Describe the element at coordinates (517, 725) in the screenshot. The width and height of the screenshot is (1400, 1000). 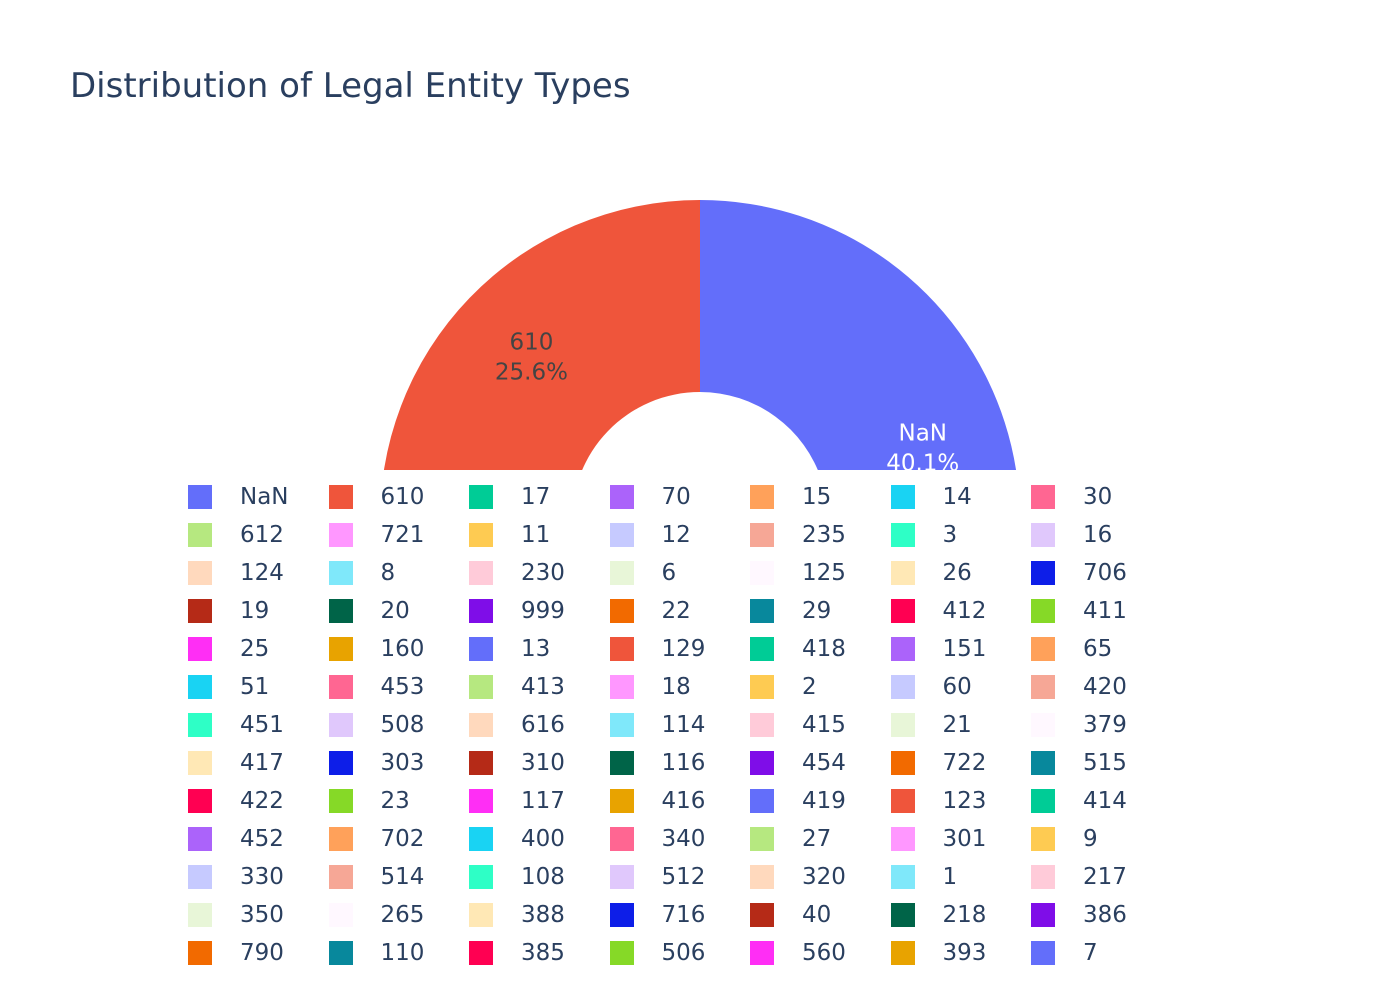
I see `legend-item-616: 616` at that location.